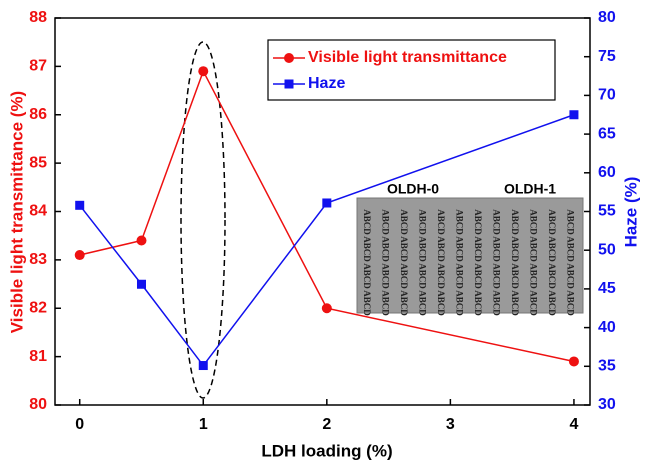 The height and width of the screenshot is (466, 647). I want to click on y2-tick-label: 35, so click(607, 366).